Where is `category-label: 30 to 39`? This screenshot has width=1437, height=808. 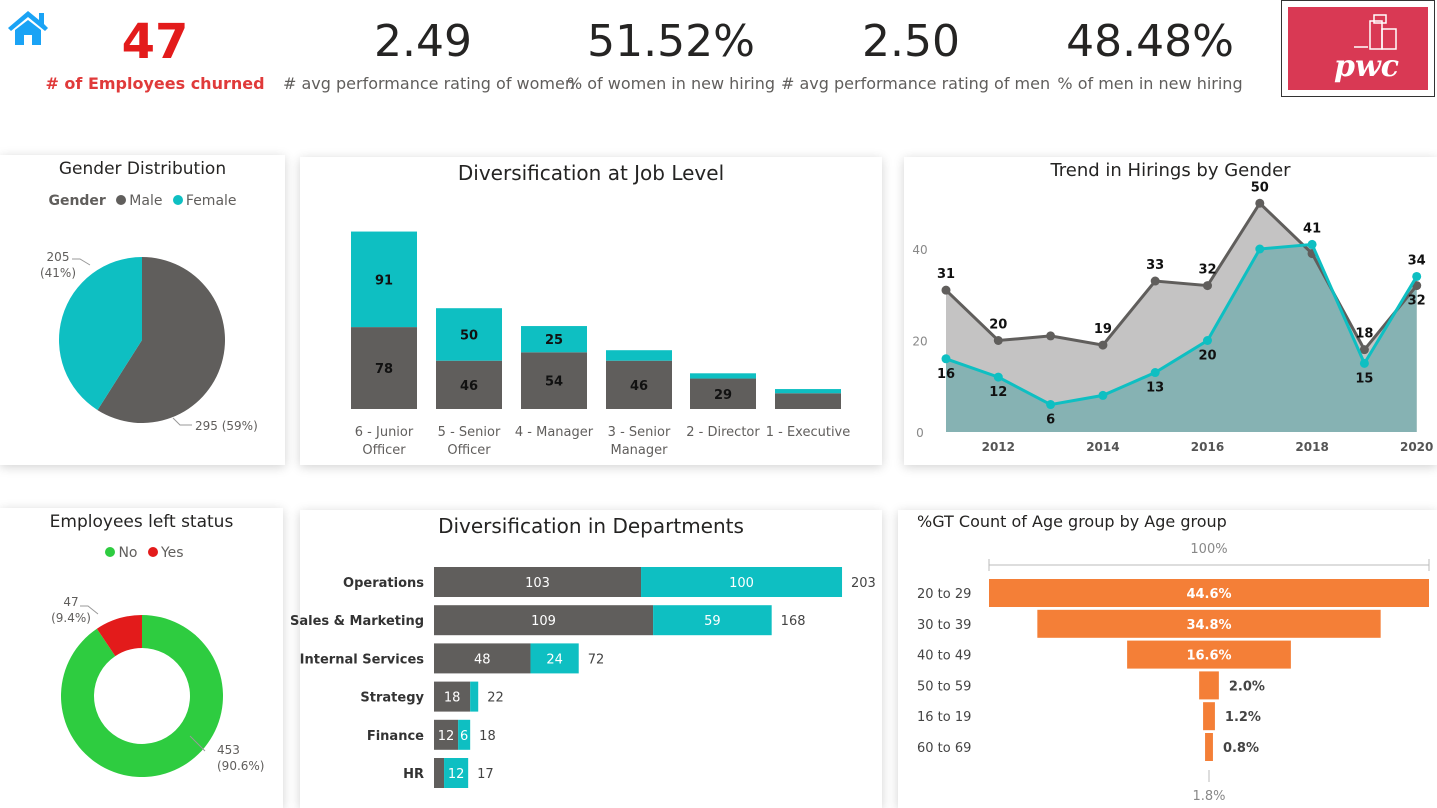 category-label: 30 to 39 is located at coordinates (944, 625).